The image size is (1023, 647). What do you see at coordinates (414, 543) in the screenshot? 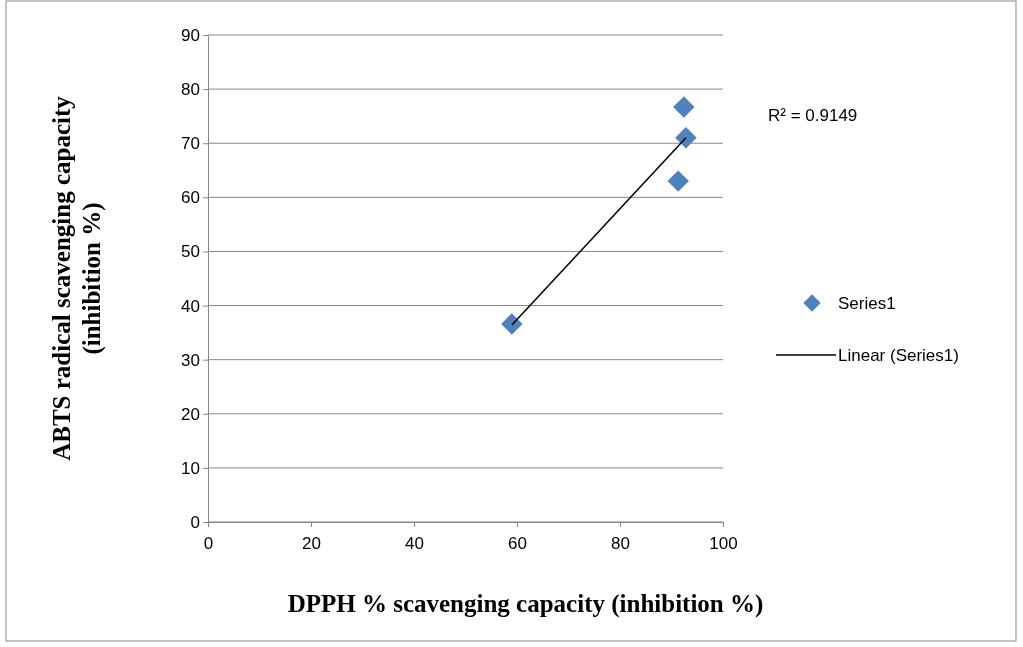
I see `x-tick-label: 40` at bounding box center [414, 543].